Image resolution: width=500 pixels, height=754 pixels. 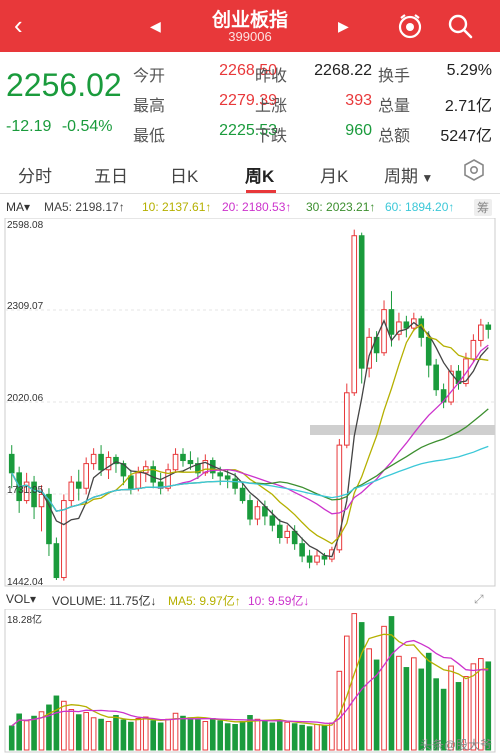 What do you see at coordinates (248, 130) in the screenshot?
I see `low-value: 2225.53` at bounding box center [248, 130].